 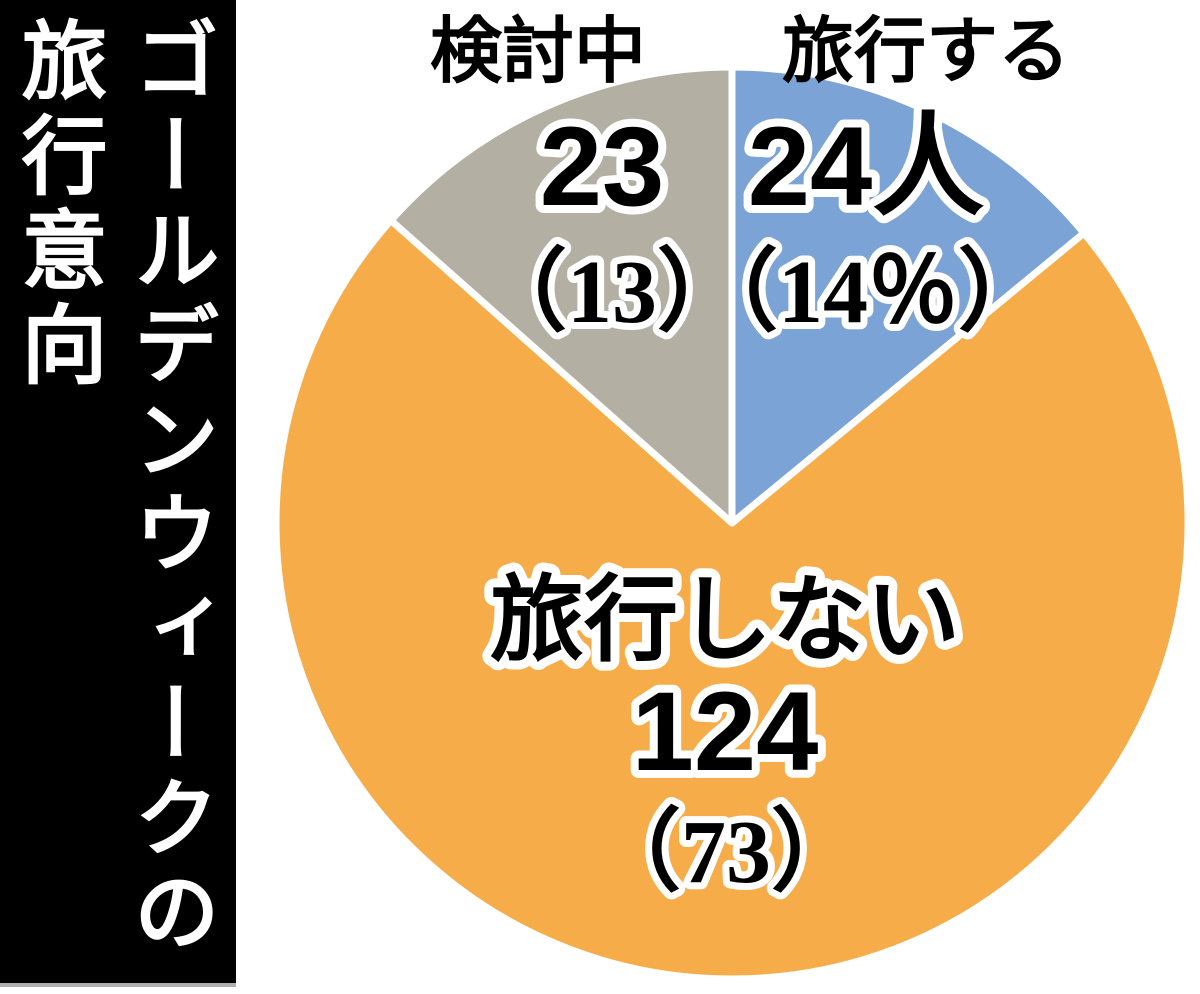 I want to click on slice-header-considering: 検討中, so click(x=538, y=52).